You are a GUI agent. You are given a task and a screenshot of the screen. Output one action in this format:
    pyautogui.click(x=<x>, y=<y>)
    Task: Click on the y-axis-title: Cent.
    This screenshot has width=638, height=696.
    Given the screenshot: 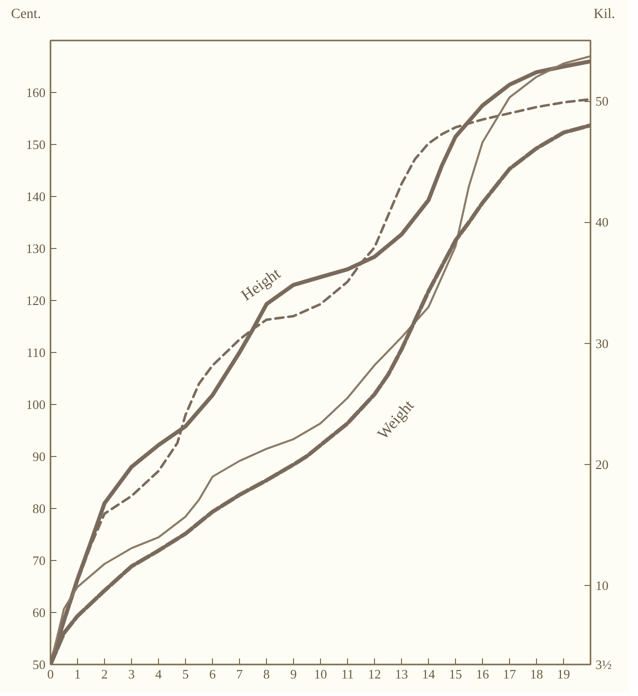 What is the action you would take?
    pyautogui.click(x=26, y=15)
    